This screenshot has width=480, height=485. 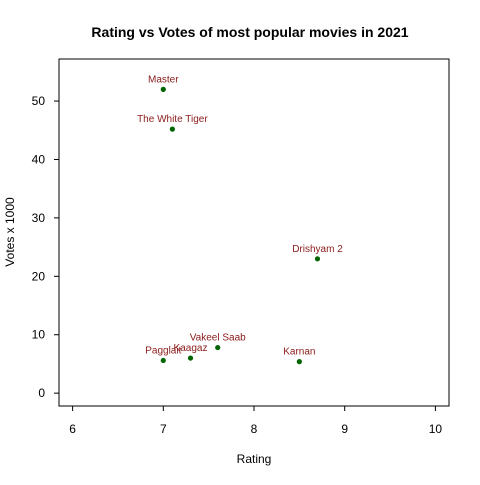 I want to click on x-axis-label: Rating, so click(x=254, y=459).